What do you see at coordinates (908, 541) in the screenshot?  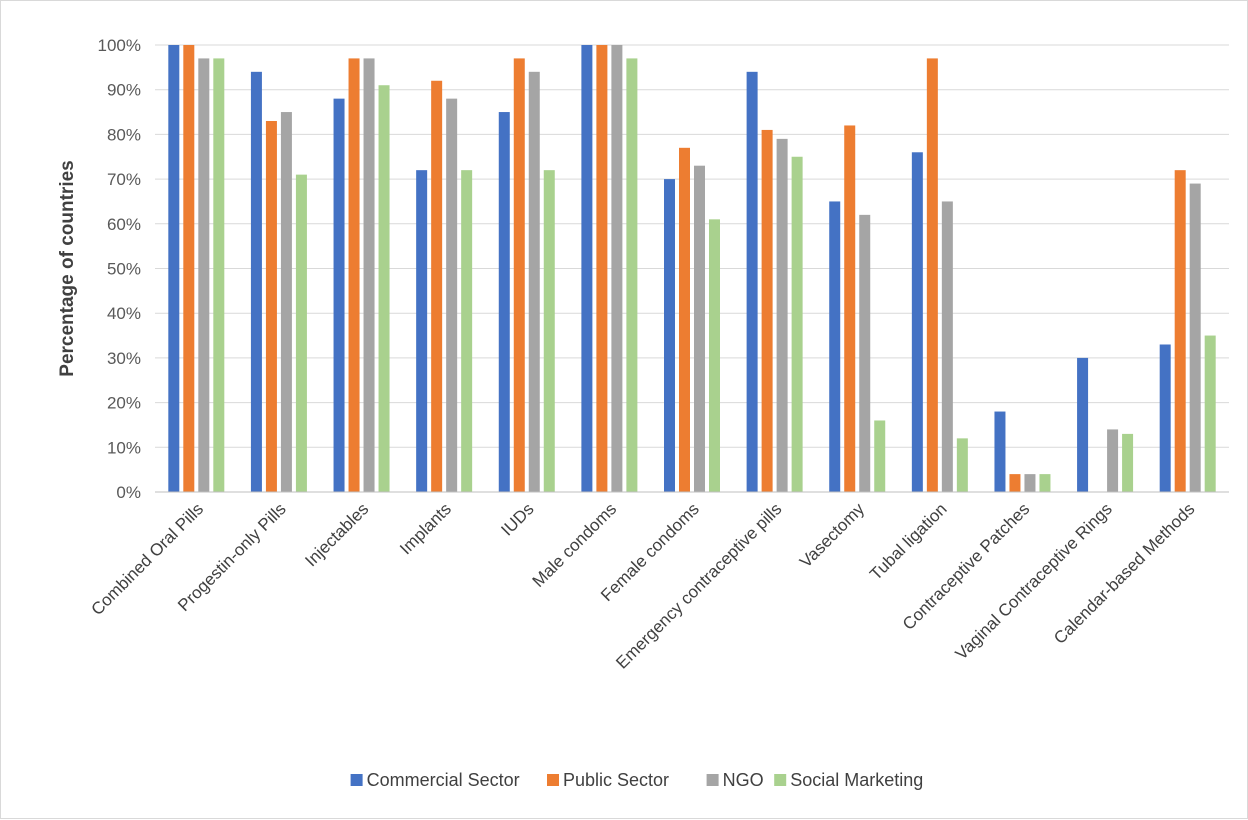 I see `x-category-label: Tubal ligation` at bounding box center [908, 541].